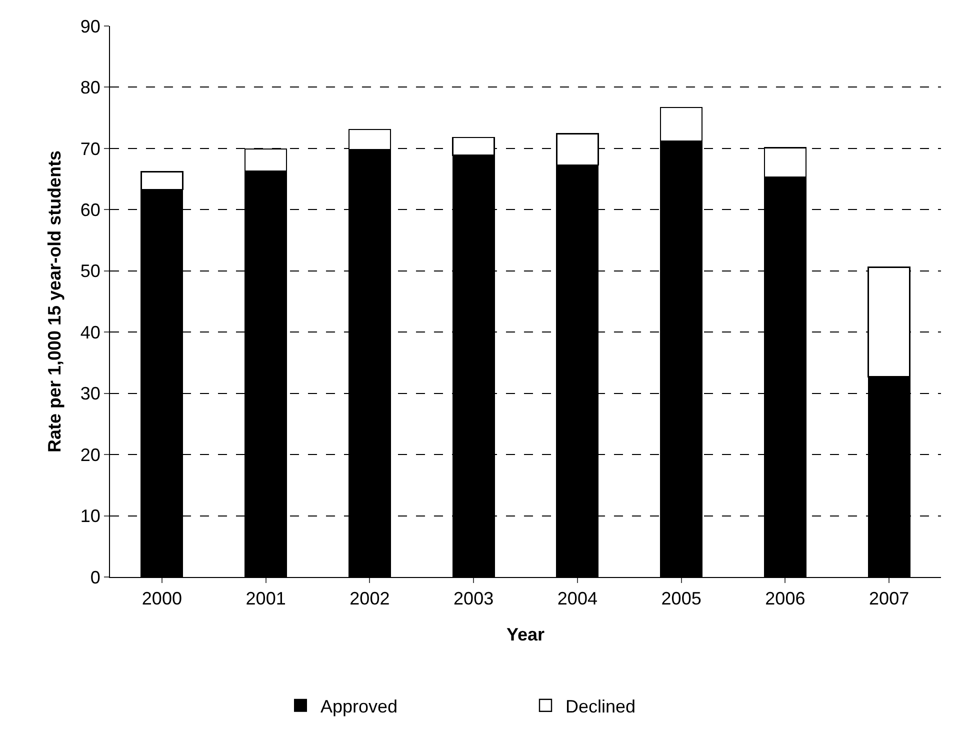  I want to click on y-tick-label: 30, so click(90, 394).